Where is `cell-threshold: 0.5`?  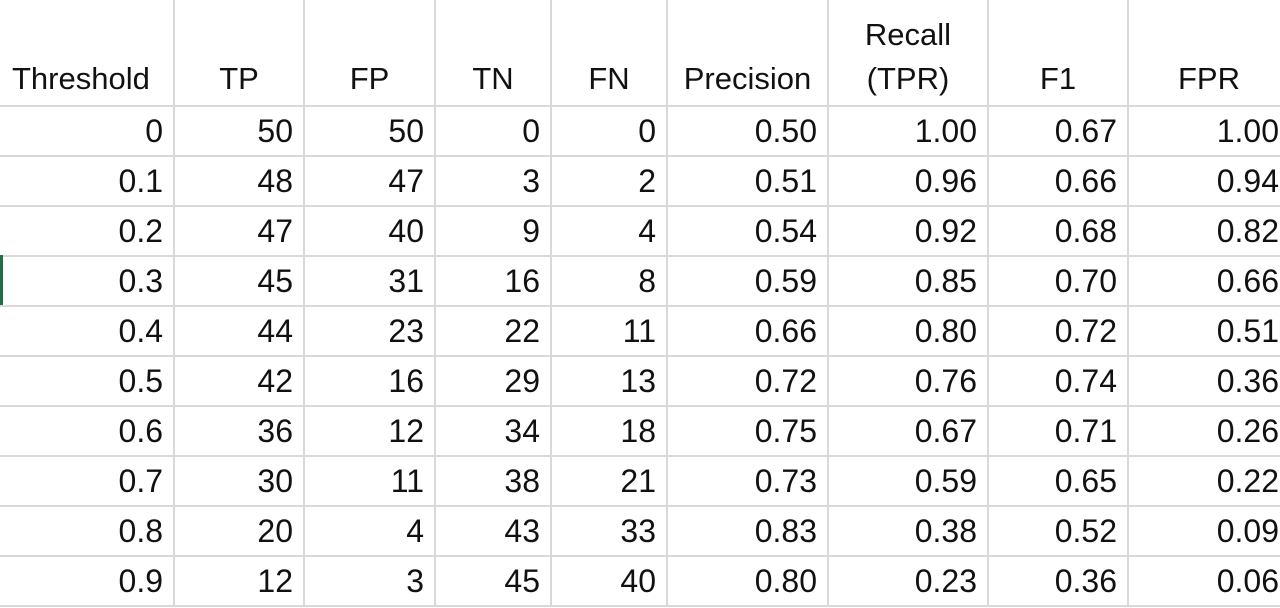
cell-threshold: 0.5 is located at coordinates (87, 381).